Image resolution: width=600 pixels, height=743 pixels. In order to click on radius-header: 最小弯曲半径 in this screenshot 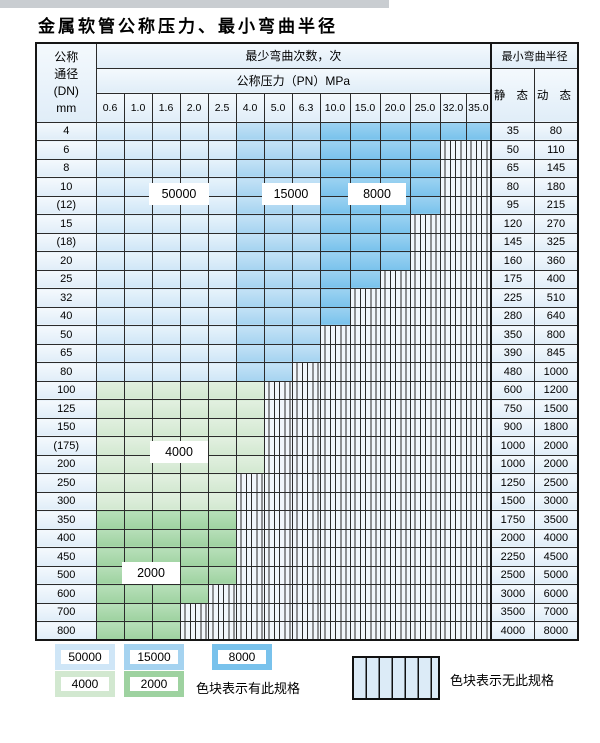, I will do `click(534, 55)`.